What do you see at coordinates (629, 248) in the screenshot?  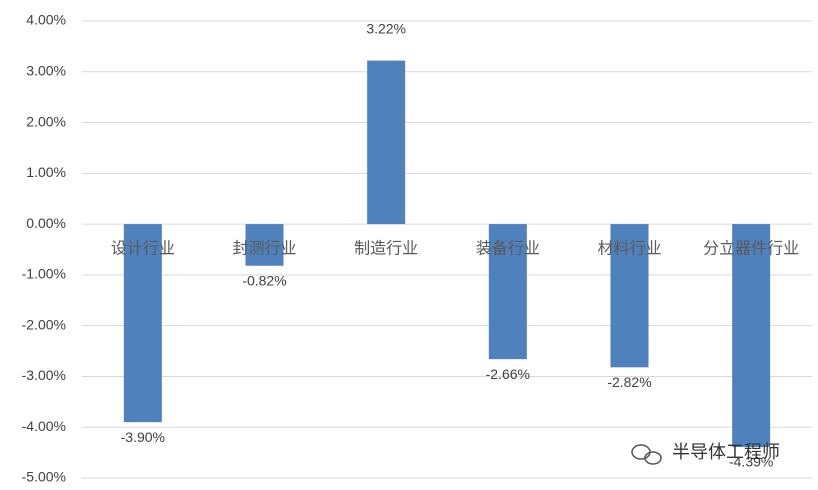 I see `x-tick-label: 材料行业` at bounding box center [629, 248].